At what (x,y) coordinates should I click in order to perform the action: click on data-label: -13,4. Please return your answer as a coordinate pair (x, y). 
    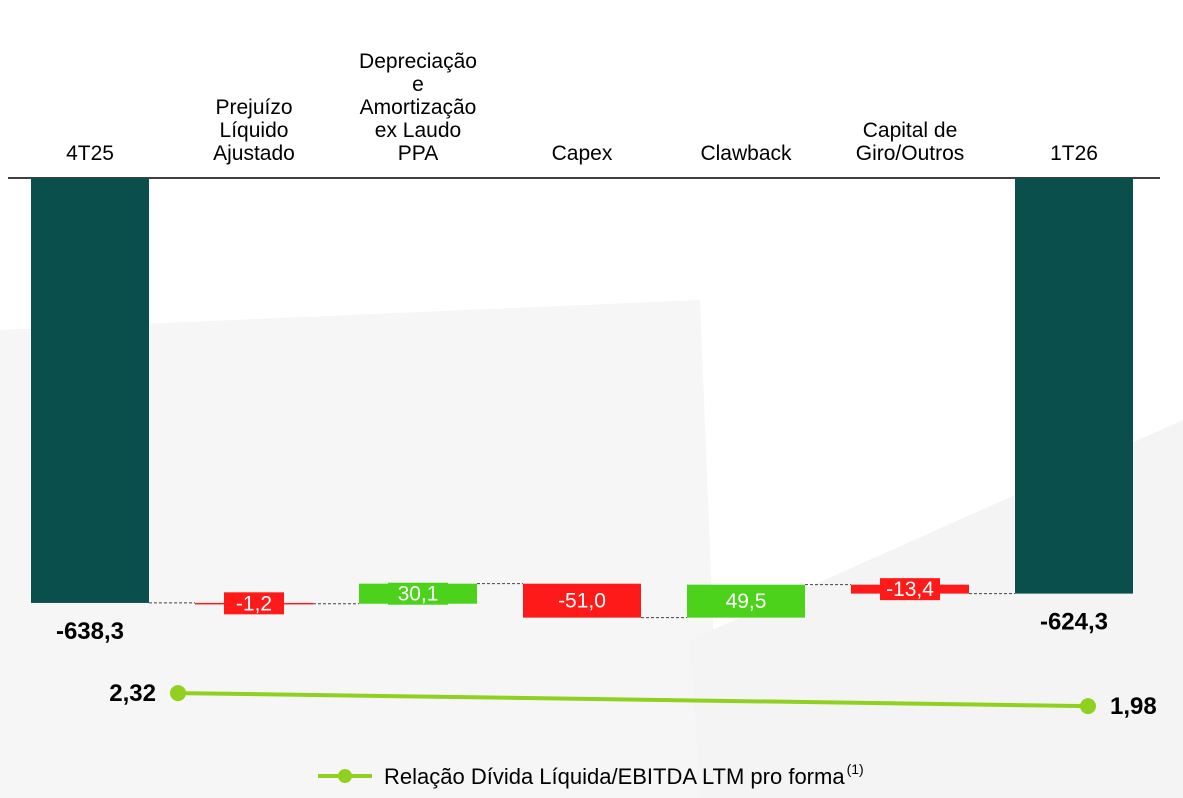
    Looking at the image, I should click on (910, 589).